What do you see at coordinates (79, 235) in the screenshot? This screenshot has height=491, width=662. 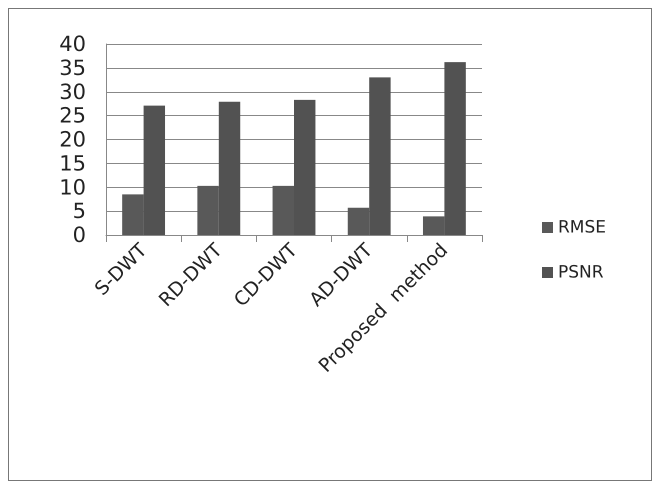 I see `y-tick-label: 0` at bounding box center [79, 235].